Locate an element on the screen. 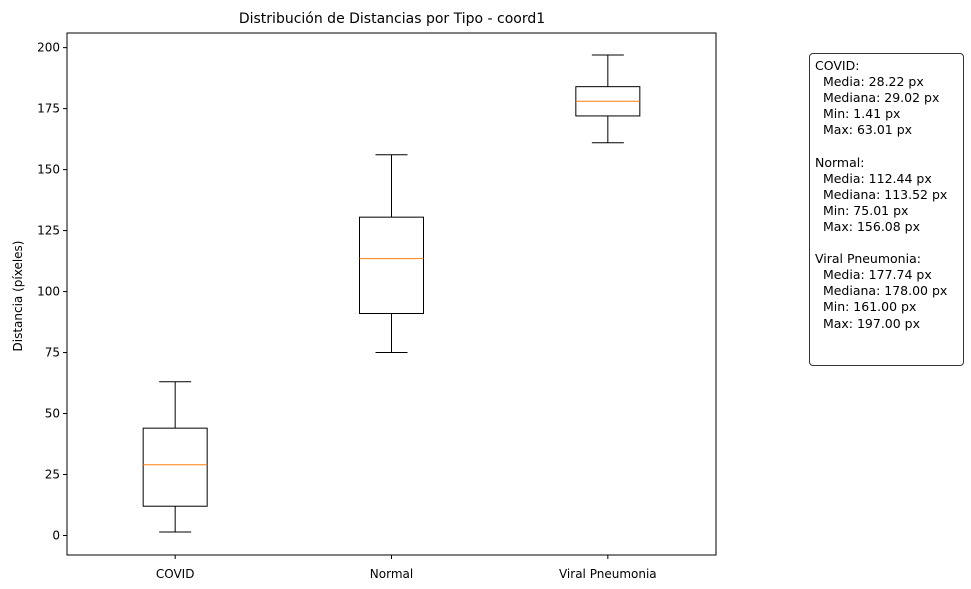 The width and height of the screenshot is (971, 589). x-axis: COVID Normal Viral Pneumonia is located at coordinates (406, 568).